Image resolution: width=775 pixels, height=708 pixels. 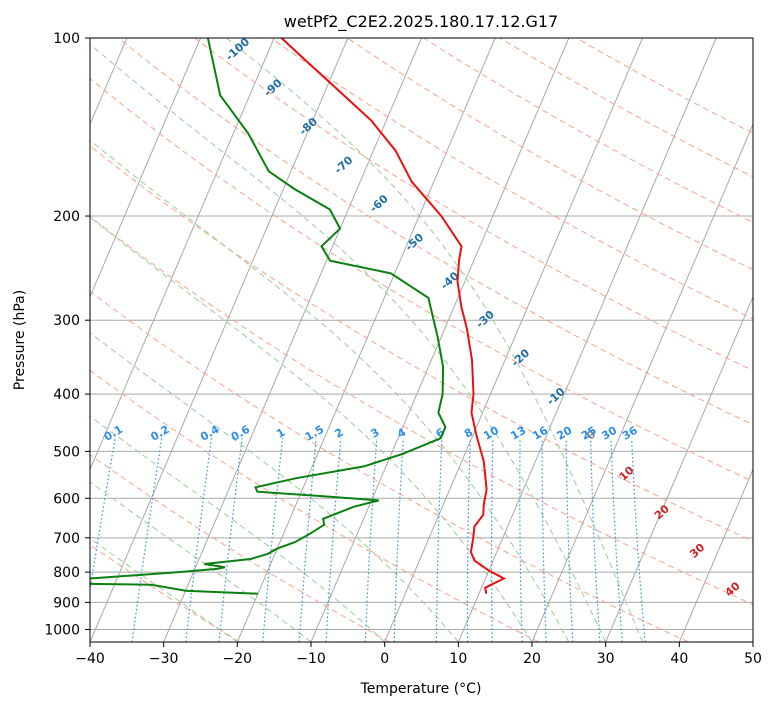 I want to click on temperature-label: -10, so click(x=556, y=396).